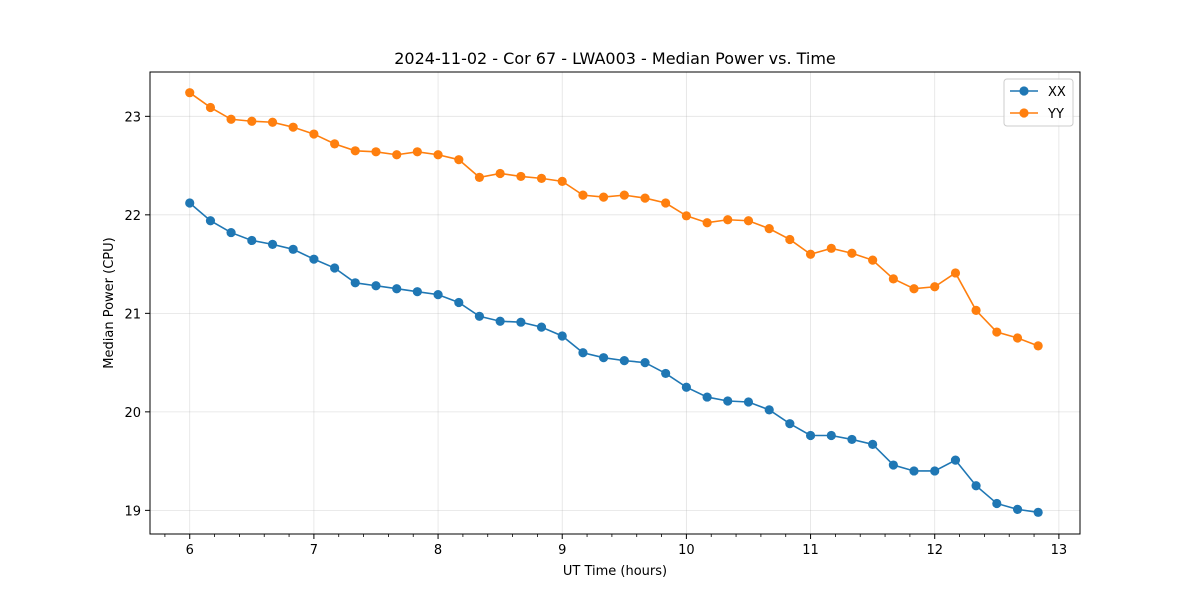  Describe the element at coordinates (132, 314) in the screenshot. I see `y-tick-label: 21` at that location.